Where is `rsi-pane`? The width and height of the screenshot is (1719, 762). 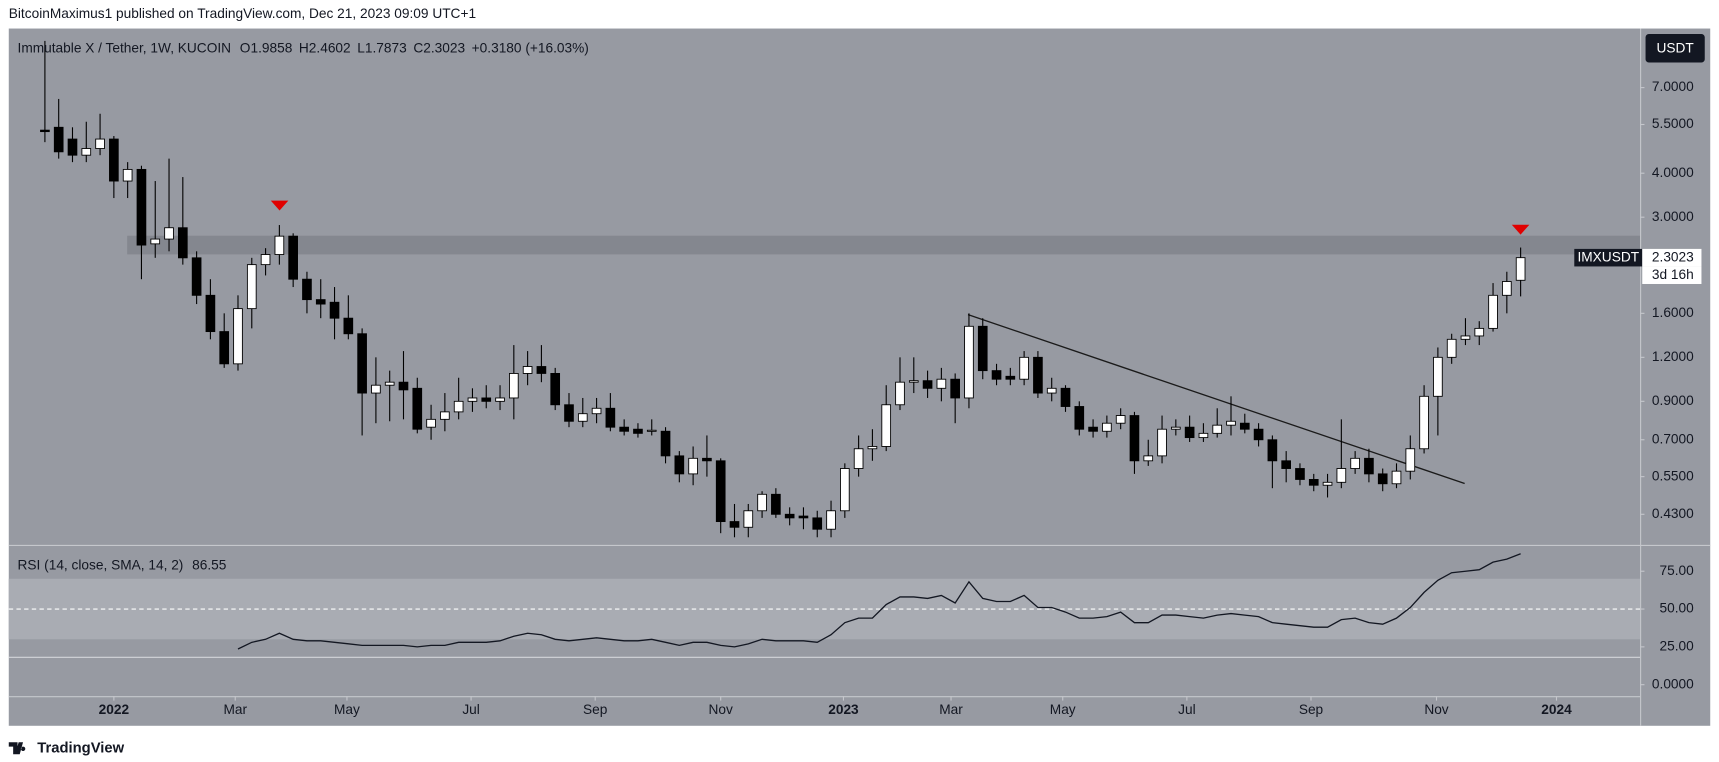 rsi-pane is located at coordinates (824, 601).